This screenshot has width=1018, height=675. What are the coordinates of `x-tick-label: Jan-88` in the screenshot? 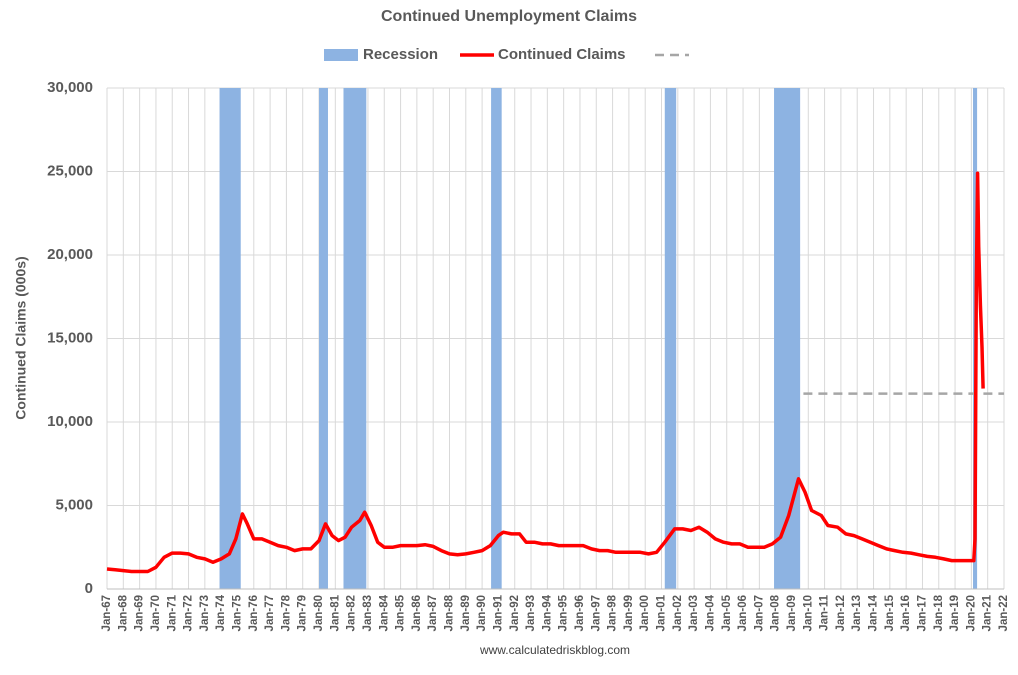 It's located at (450, 612).